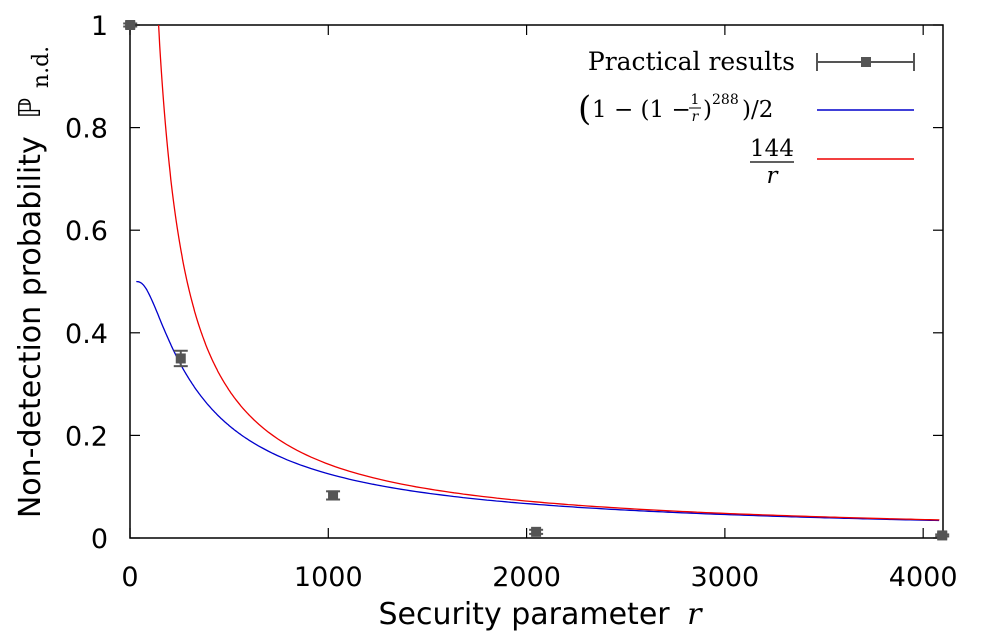 The image size is (986, 634). I want to click on x-axis-label-text: Security parameter, so click(525, 614).